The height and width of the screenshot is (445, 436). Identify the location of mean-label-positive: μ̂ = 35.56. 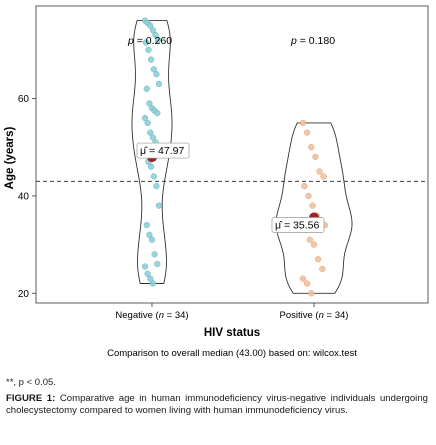
(298, 225).